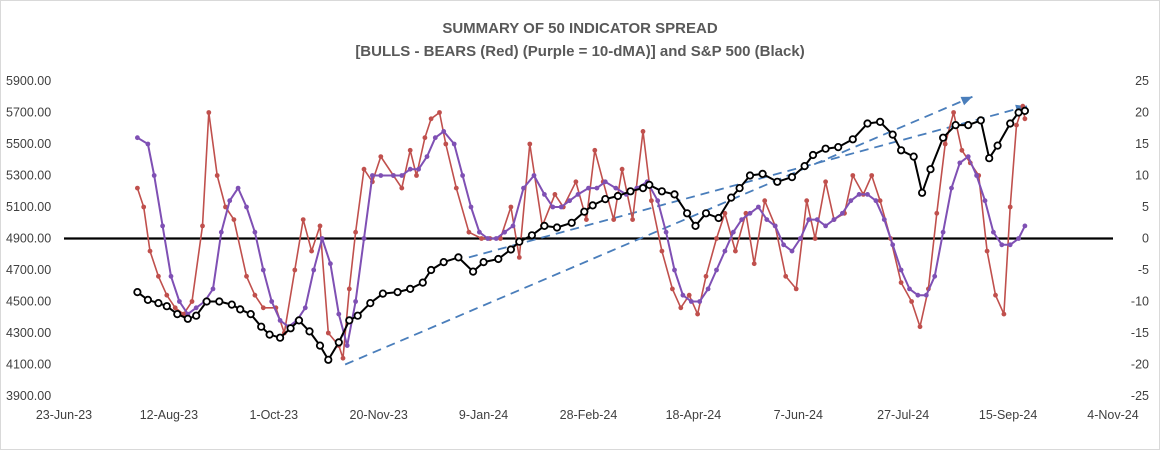 Image resolution: width=1160 pixels, height=454 pixels. Describe the element at coordinates (579, 28) in the screenshot. I see `chart-title: SUMMARY OF 50 INDICATOR SPREAD` at that location.